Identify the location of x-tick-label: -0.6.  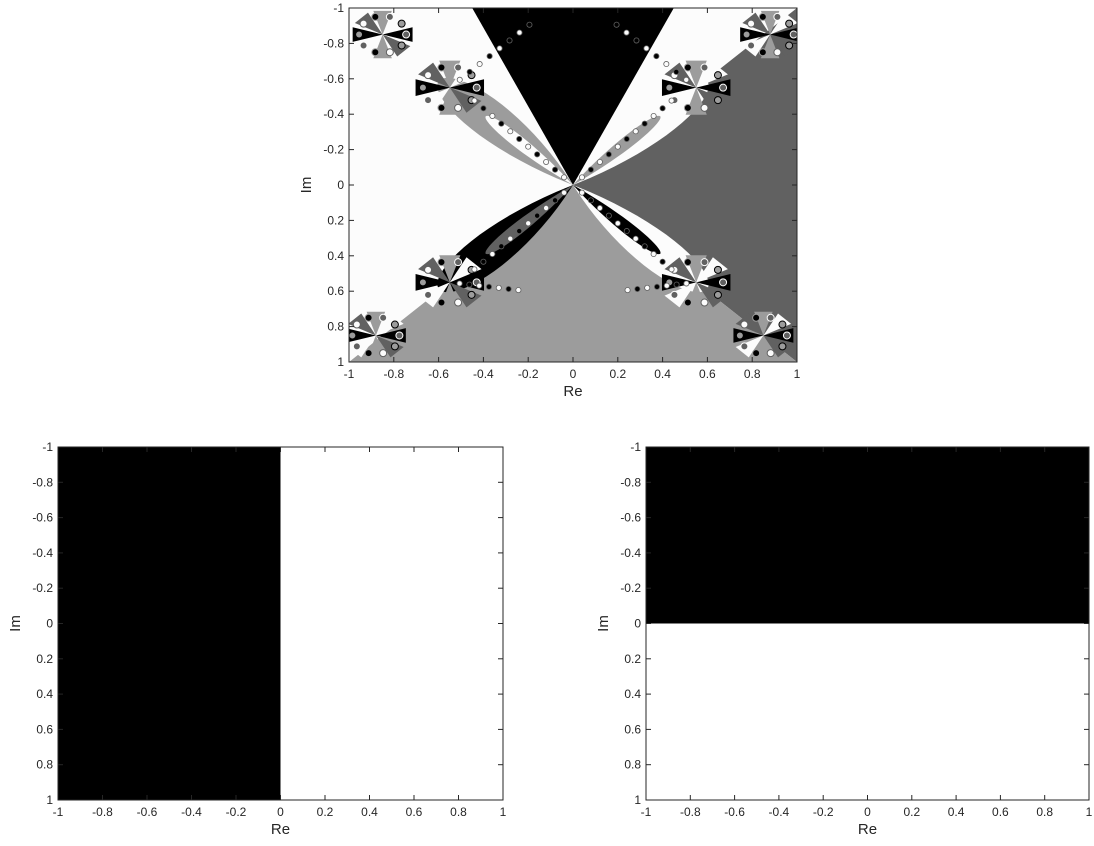
(147, 812).